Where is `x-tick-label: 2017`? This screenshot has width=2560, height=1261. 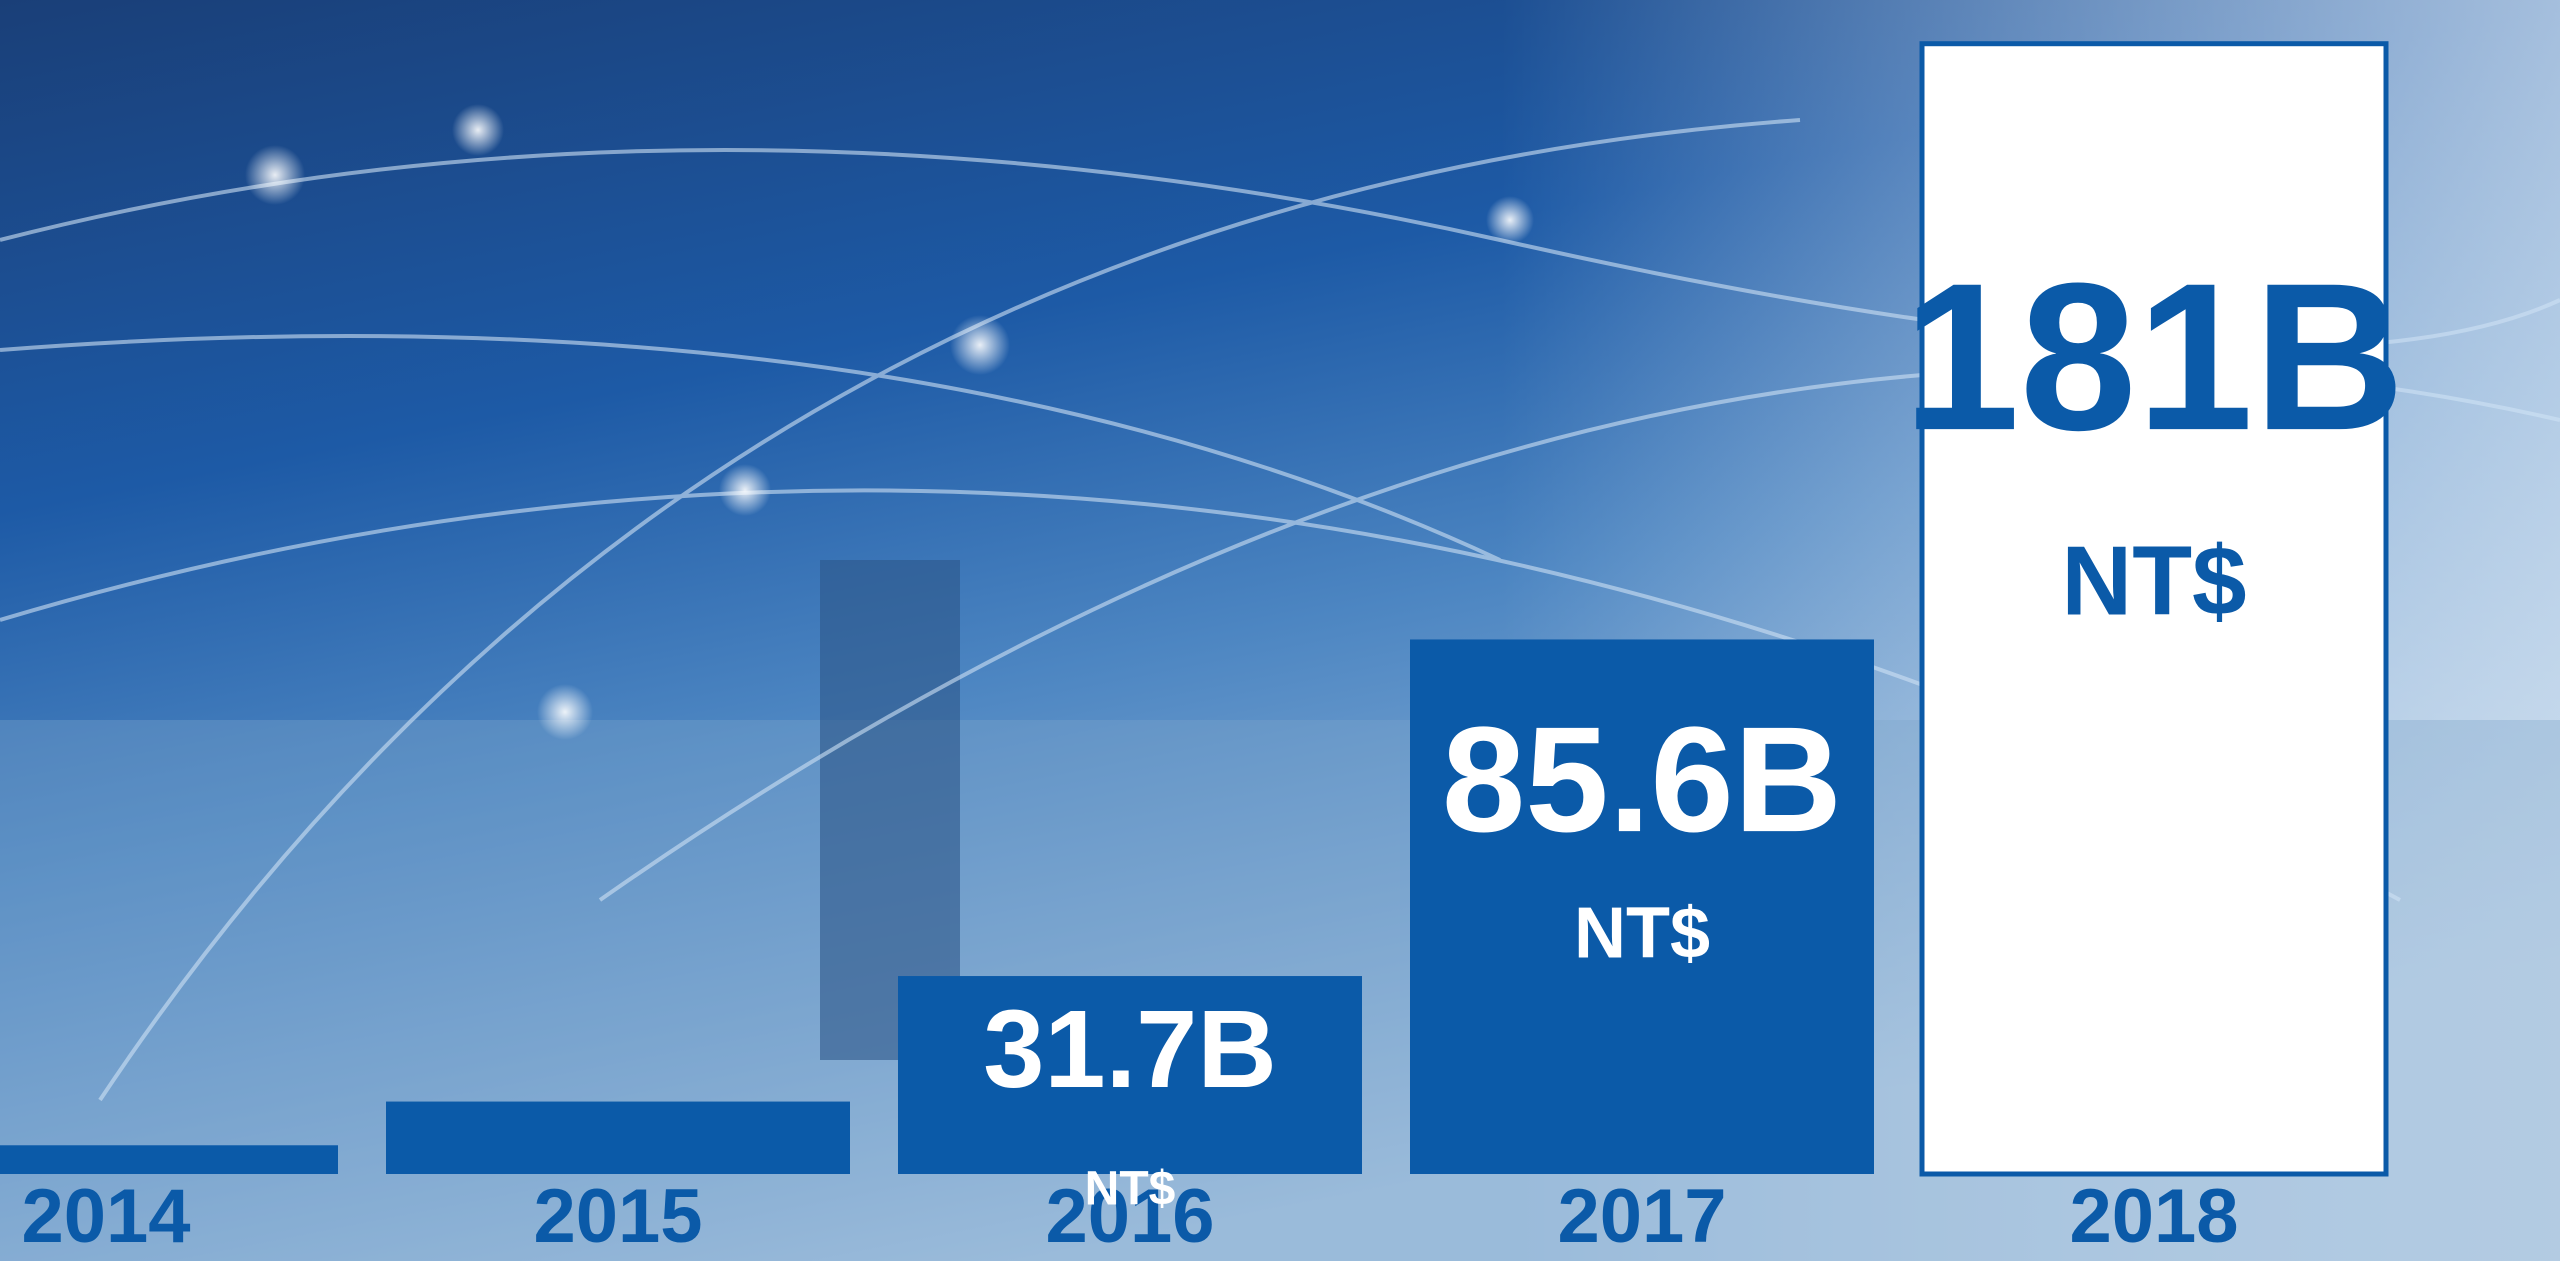
x-tick-label: 2017 is located at coordinates (1641, 1216).